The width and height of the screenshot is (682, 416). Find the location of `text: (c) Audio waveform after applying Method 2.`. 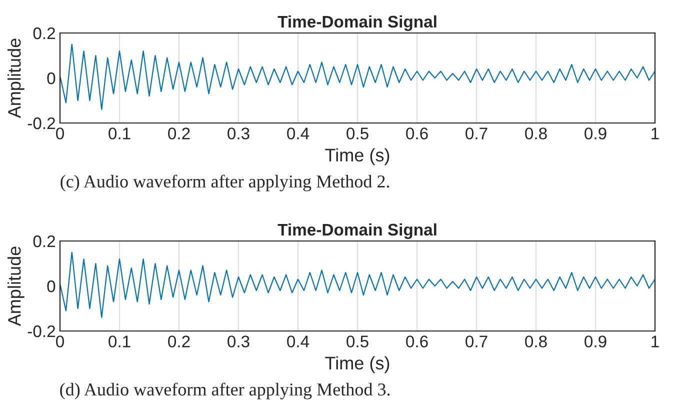

text: (c) Audio waveform after applying Method 2. is located at coordinates (225, 183).